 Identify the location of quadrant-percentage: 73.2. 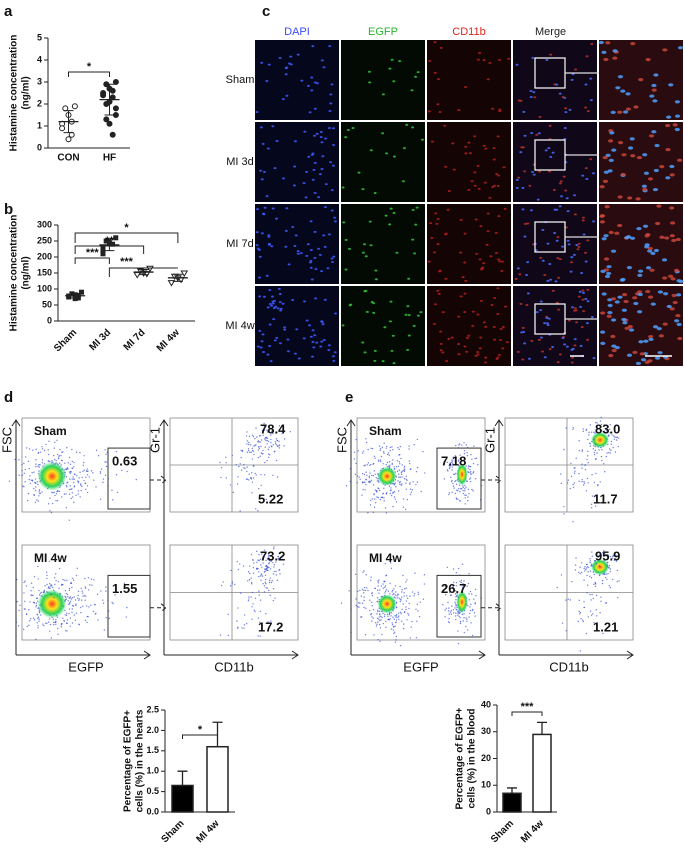
(272, 555).